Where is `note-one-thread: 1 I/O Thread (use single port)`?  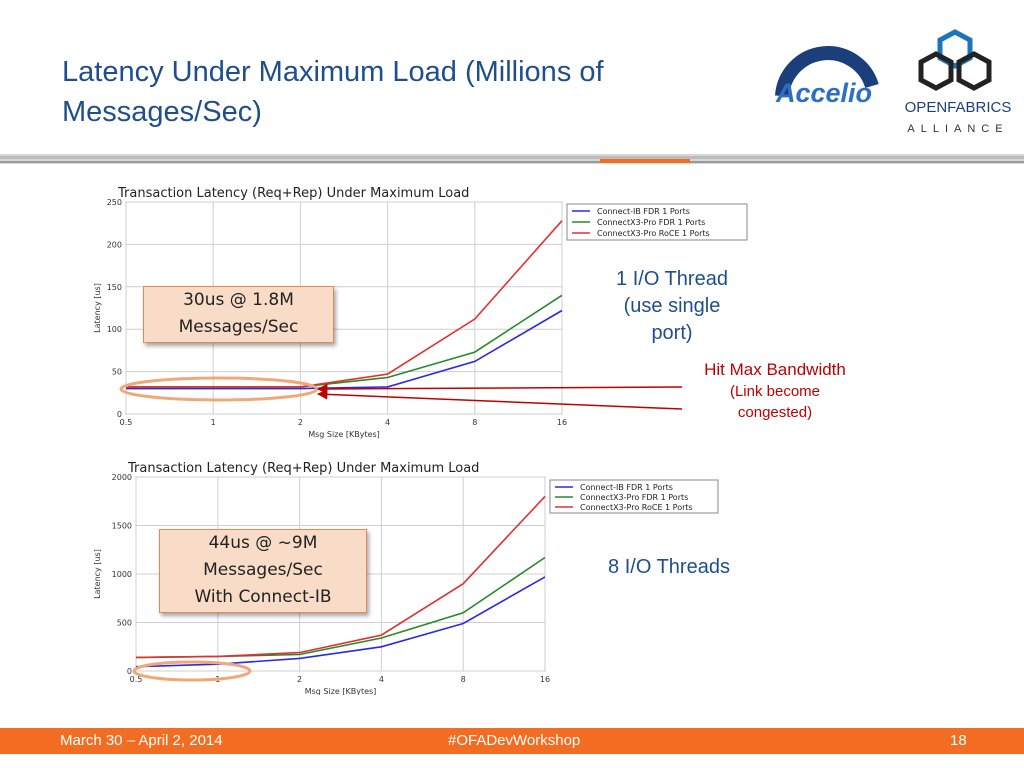 note-one-thread: 1 I/O Thread (use single port) is located at coordinates (672, 306).